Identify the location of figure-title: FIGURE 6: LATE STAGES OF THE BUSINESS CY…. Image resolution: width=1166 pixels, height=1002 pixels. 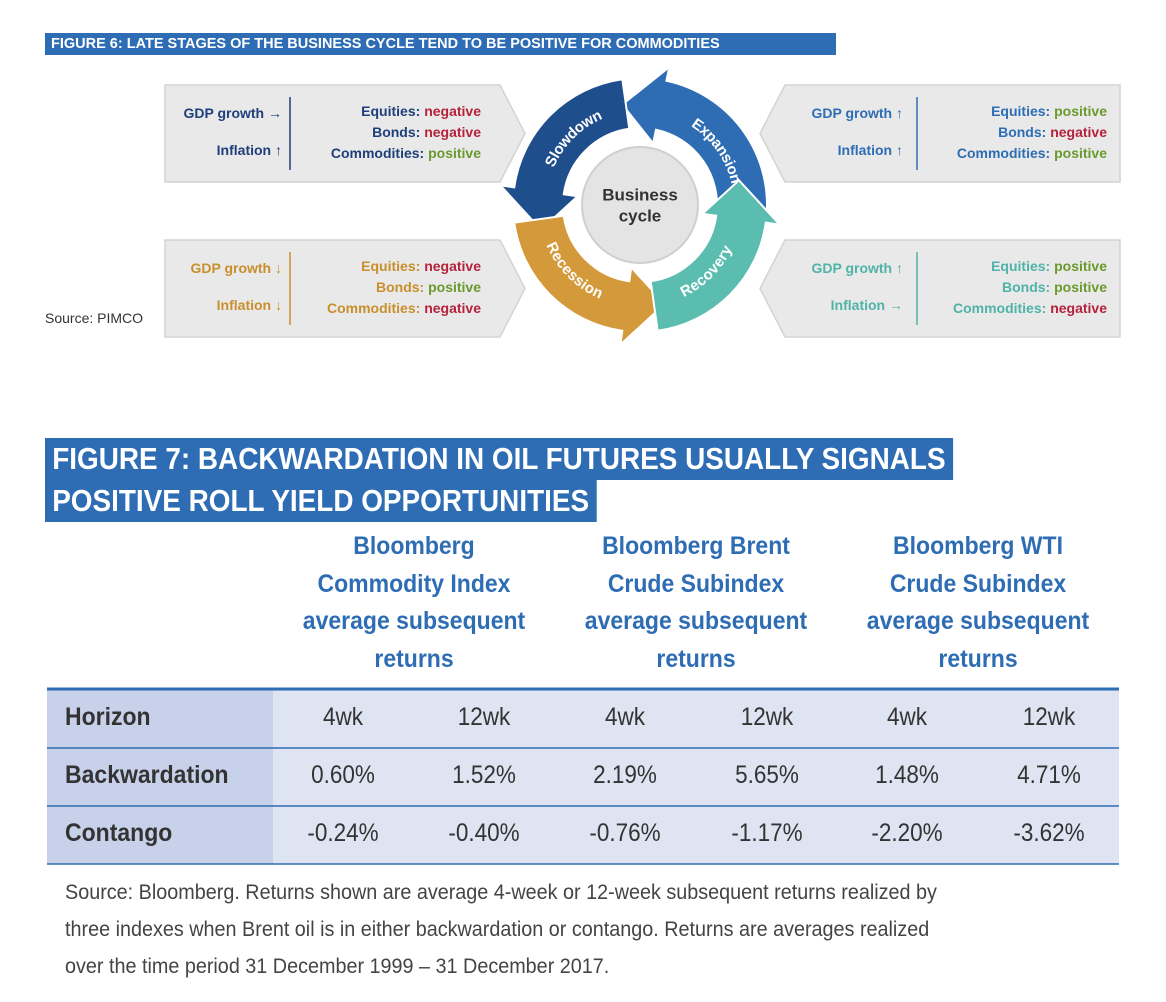
(440, 44).